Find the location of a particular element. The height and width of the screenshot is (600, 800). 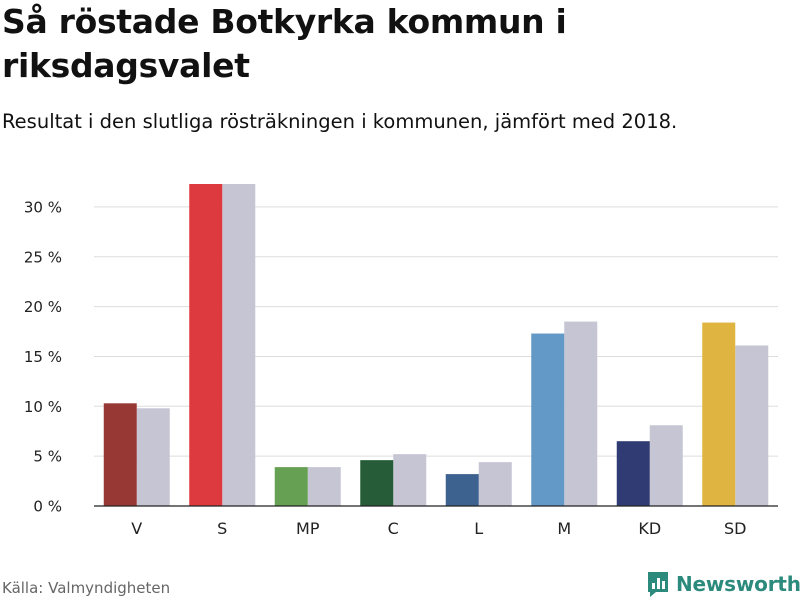

x-tick-label: MP is located at coordinates (308, 528).